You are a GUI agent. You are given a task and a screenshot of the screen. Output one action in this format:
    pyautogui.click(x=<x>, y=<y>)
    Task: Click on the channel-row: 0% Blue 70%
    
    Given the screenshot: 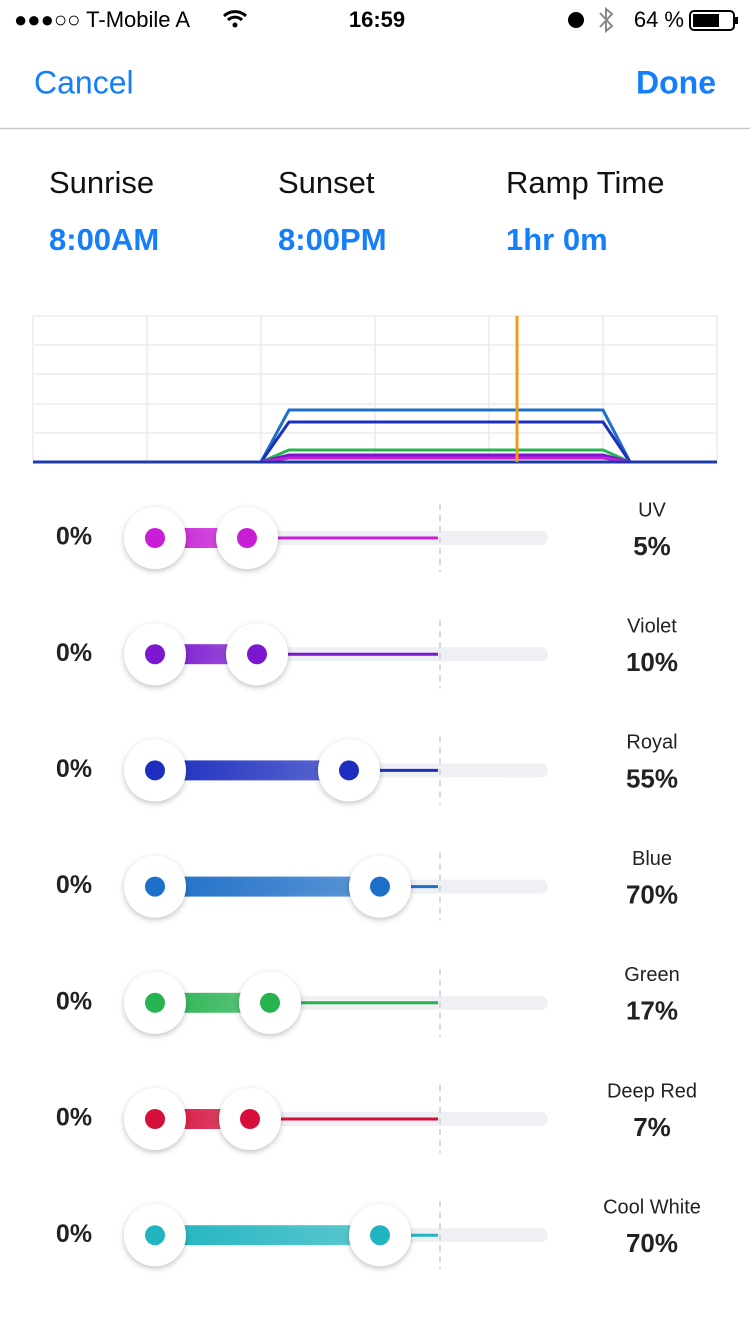 What is the action you would take?
    pyautogui.click(x=367, y=884)
    